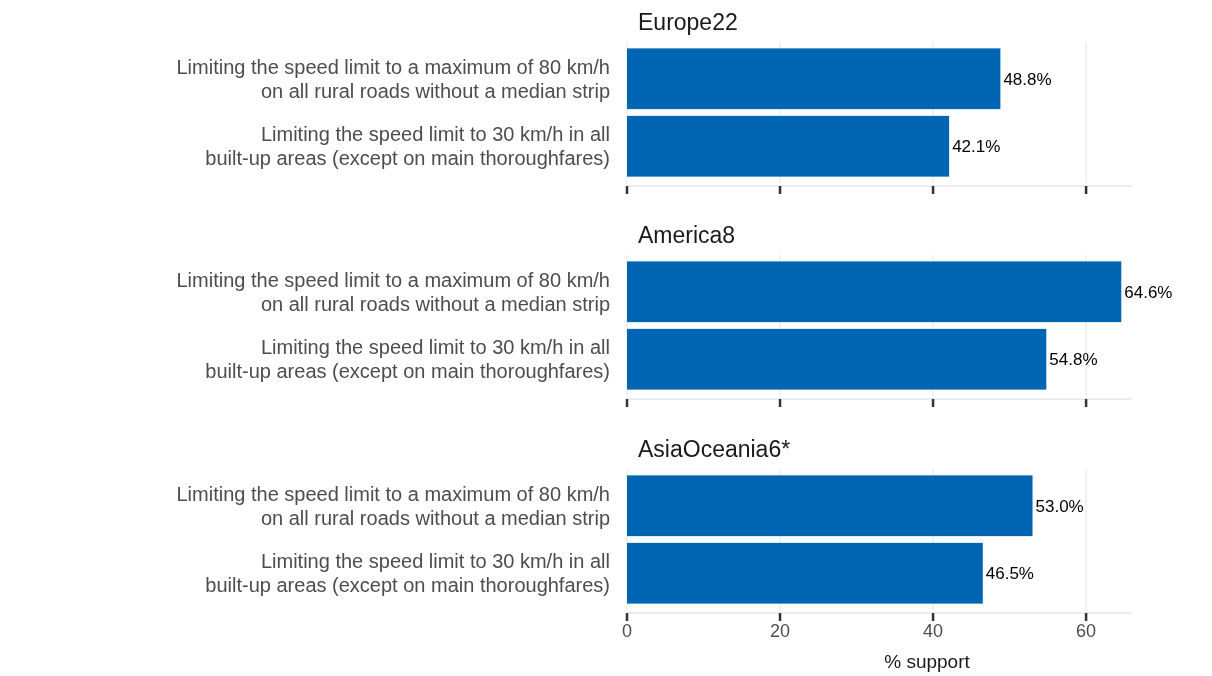 The width and height of the screenshot is (1212, 676). Describe the element at coordinates (1059, 506) in the screenshot. I see `data-label: 53.0%` at that location.